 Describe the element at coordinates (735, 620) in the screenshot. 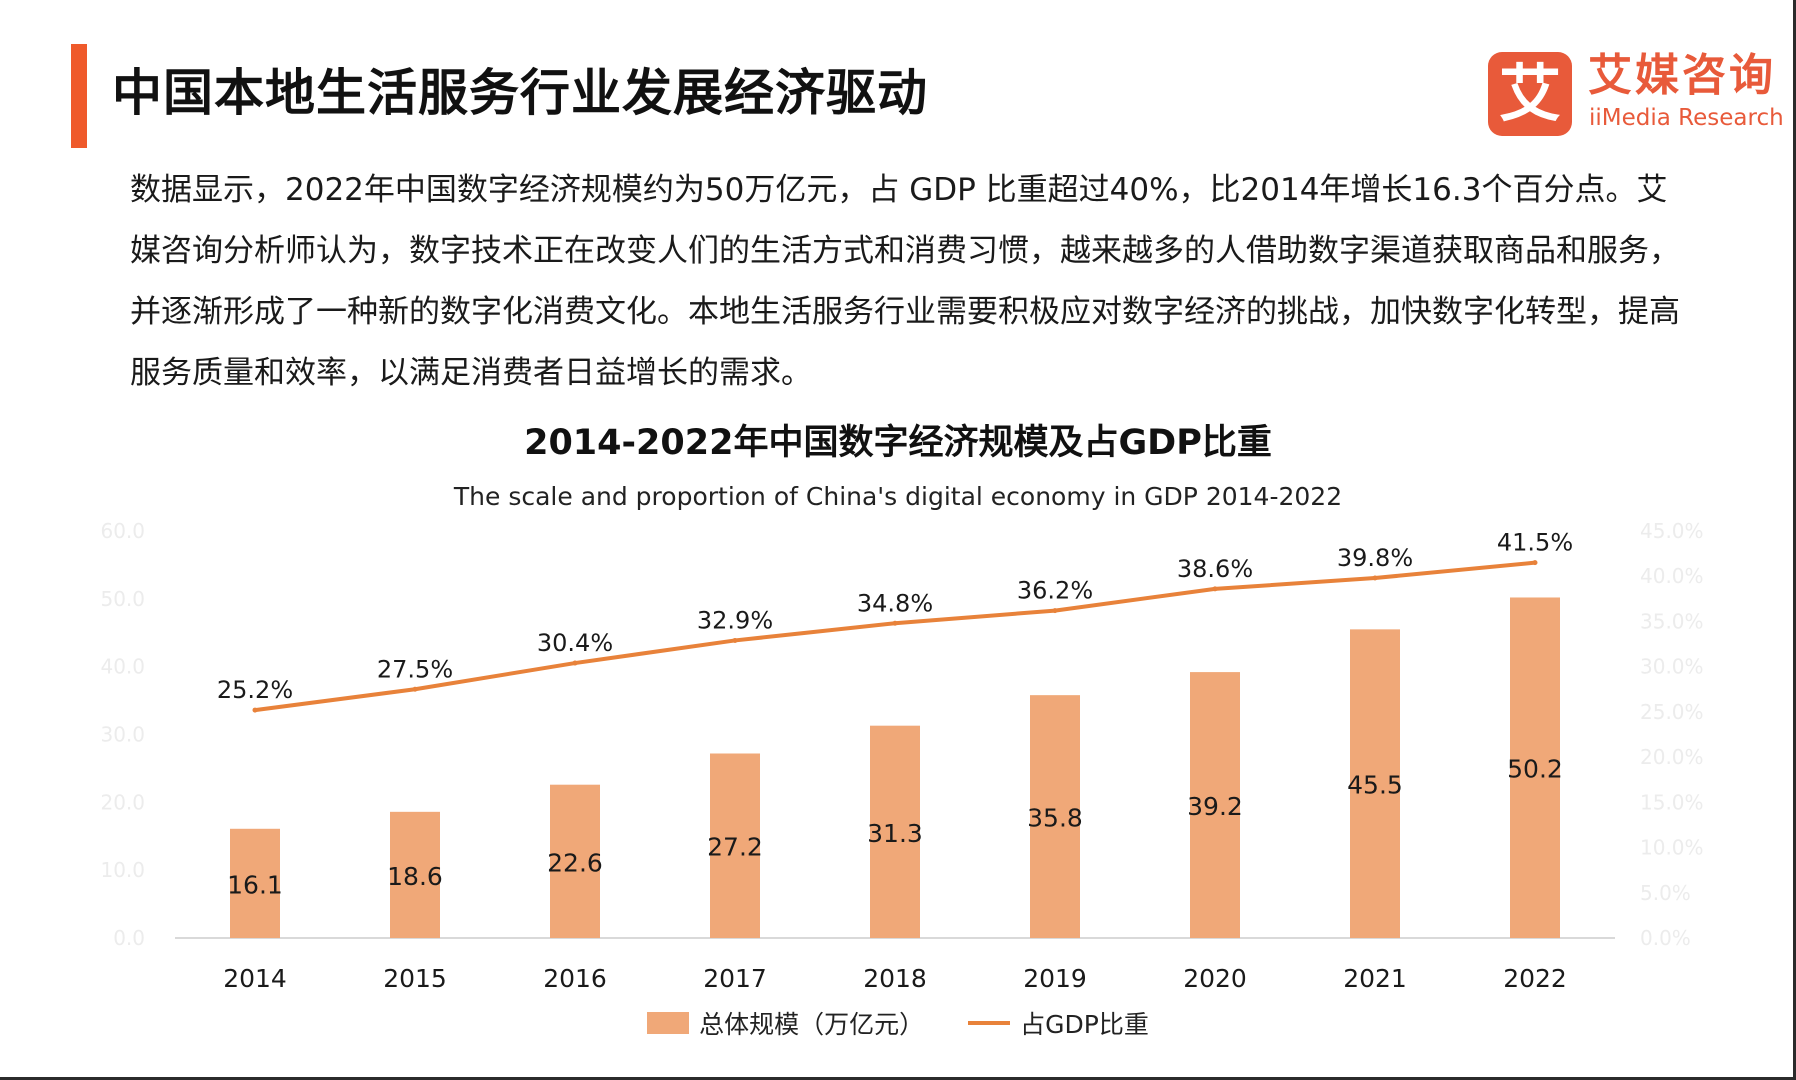

I see `line-data-label: 32.9%` at that location.